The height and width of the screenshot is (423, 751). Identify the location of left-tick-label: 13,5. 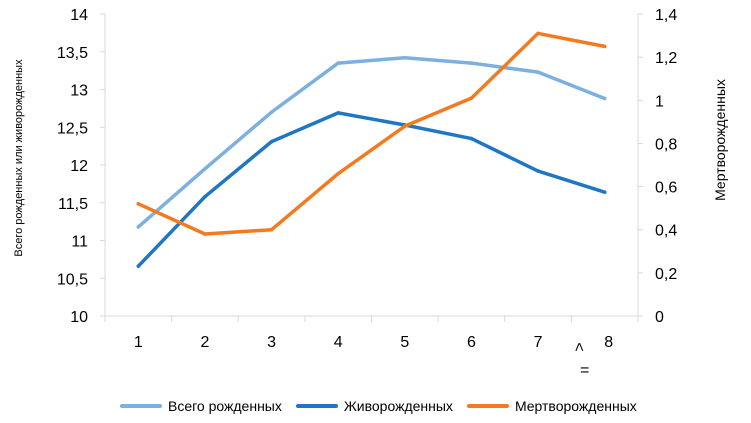
(72, 53).